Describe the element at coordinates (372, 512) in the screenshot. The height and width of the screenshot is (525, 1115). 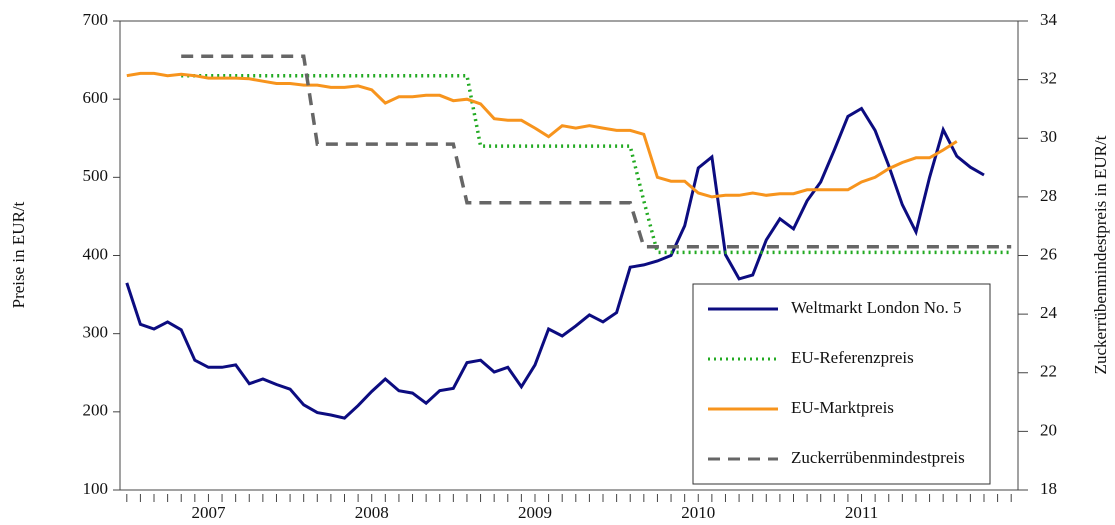
I see `x-tick-label: 2008` at that location.